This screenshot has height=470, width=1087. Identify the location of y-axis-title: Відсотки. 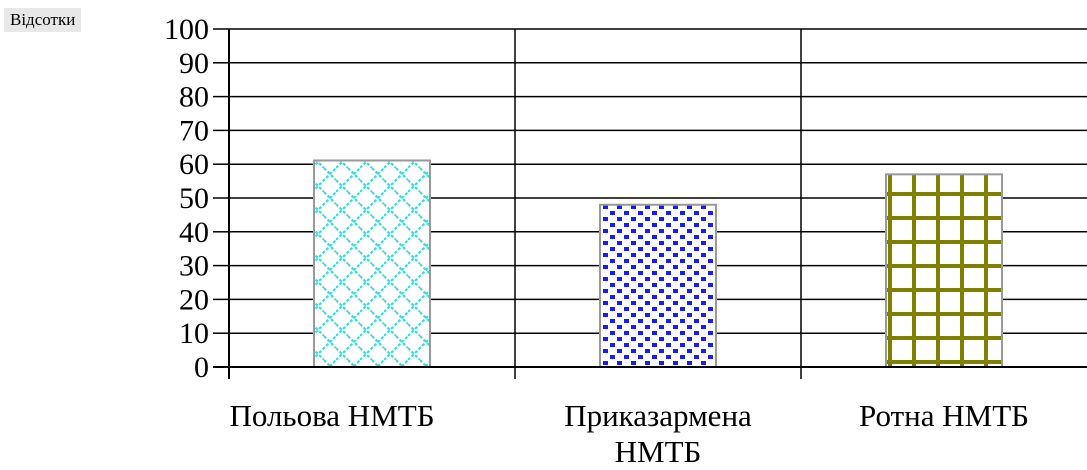
(43, 20).